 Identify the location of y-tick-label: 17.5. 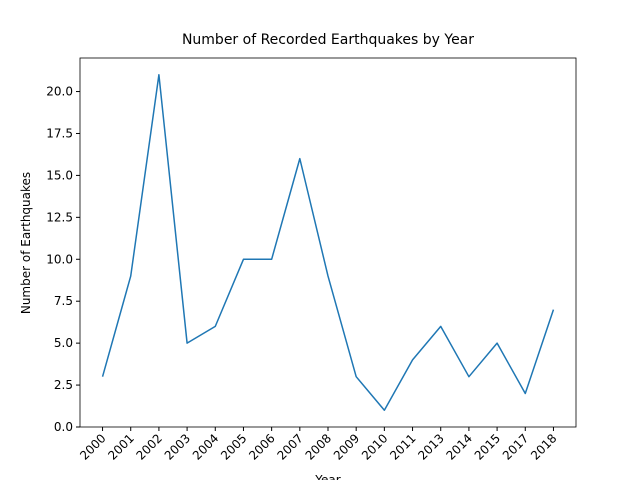
(59, 133).